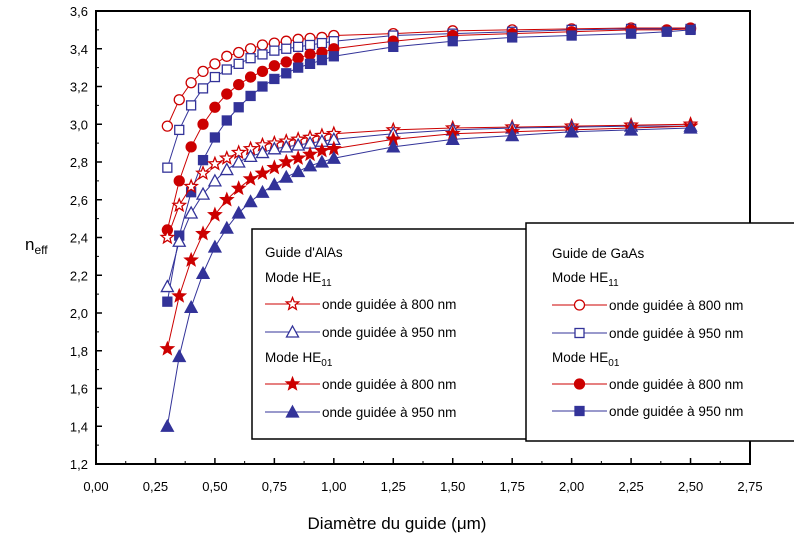 The width and height of the screenshot is (794, 541). I want to click on y-tick-label: 1,2, so click(79, 464).